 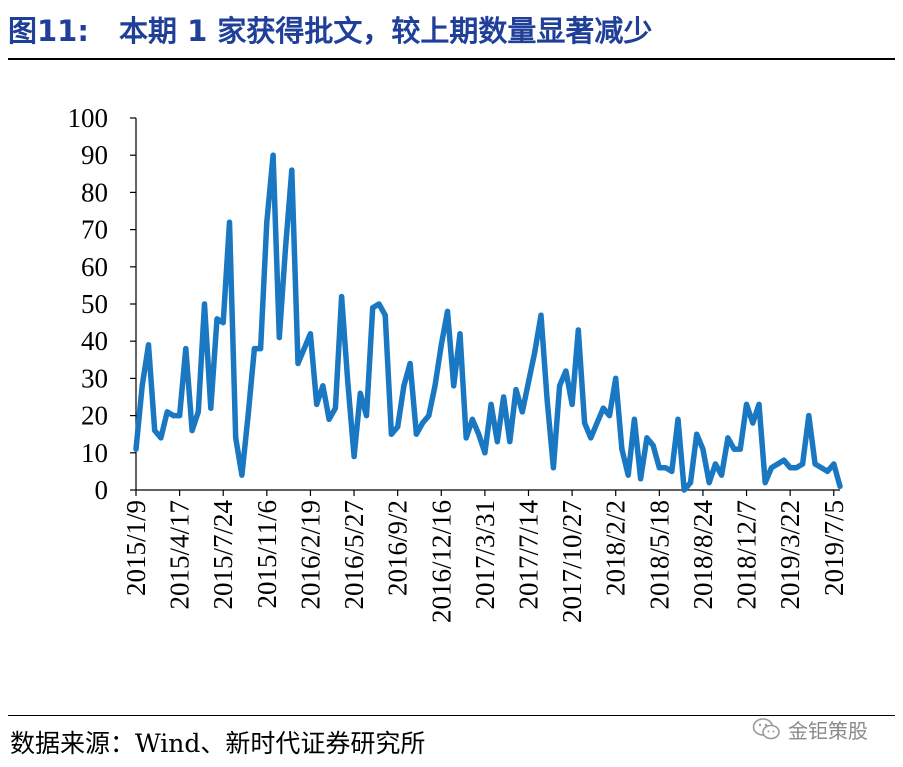 I want to click on y-tick-label: 100, so click(x=88, y=118).